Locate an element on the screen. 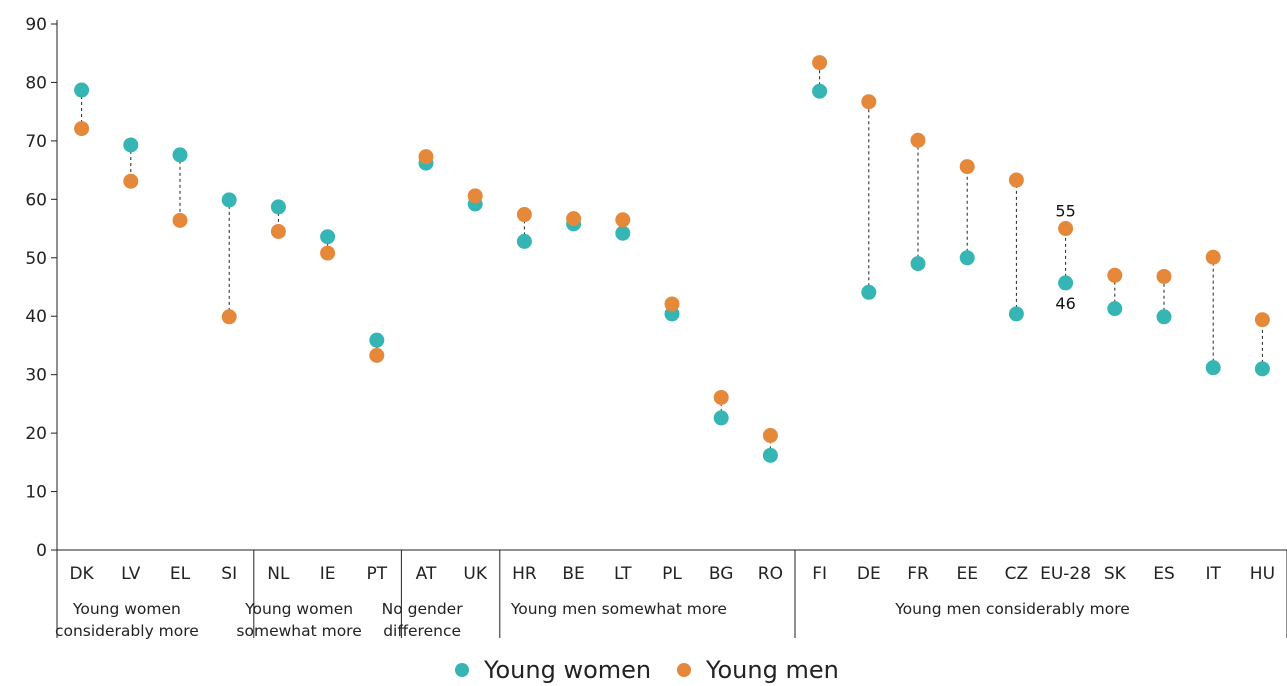 Image resolution: width=1287 pixels, height=686 pixels. x-tick-label: LV is located at coordinates (131, 574).